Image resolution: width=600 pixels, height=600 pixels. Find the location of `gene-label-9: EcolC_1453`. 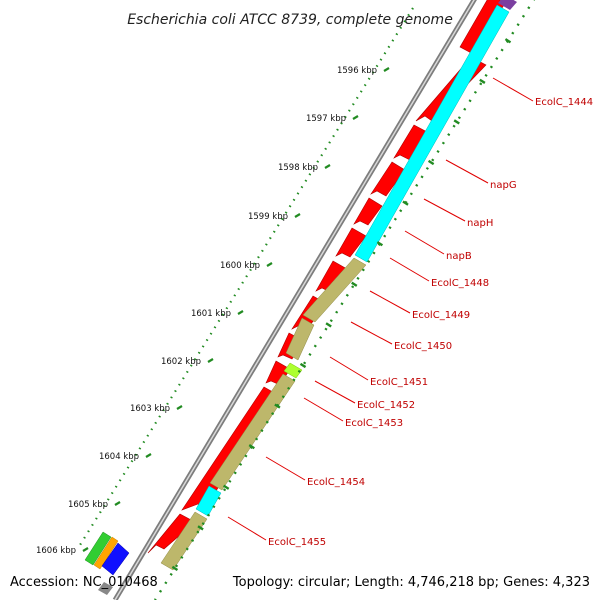

gene-label-9: EcolC_1453 is located at coordinates (374, 423).